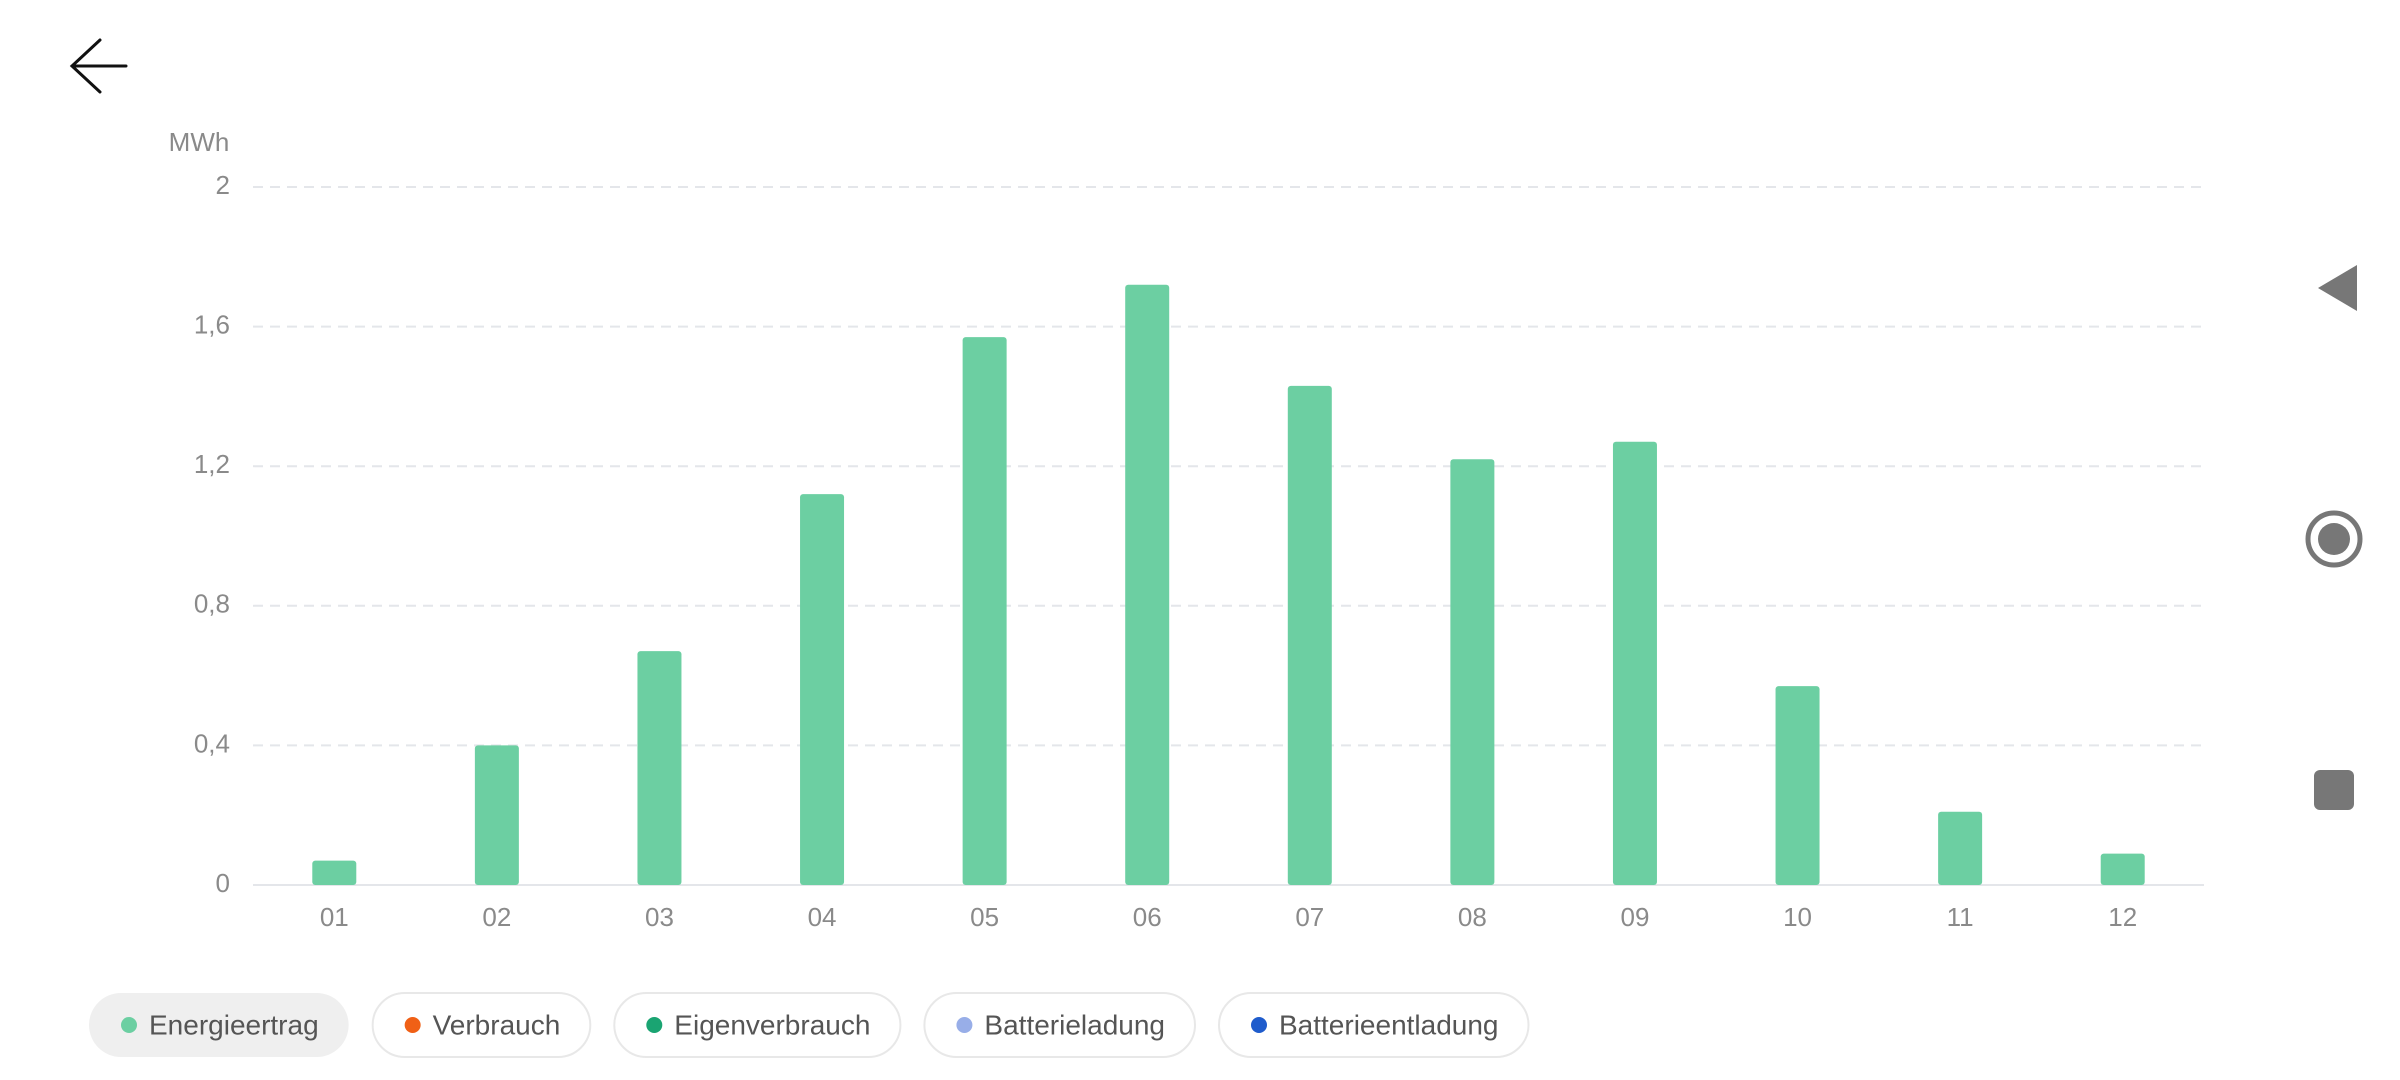 Image resolution: width=2400 pixels, height=1080 pixels. What do you see at coordinates (1074, 1024) in the screenshot?
I see `legend-label: Batterieladung` at bounding box center [1074, 1024].